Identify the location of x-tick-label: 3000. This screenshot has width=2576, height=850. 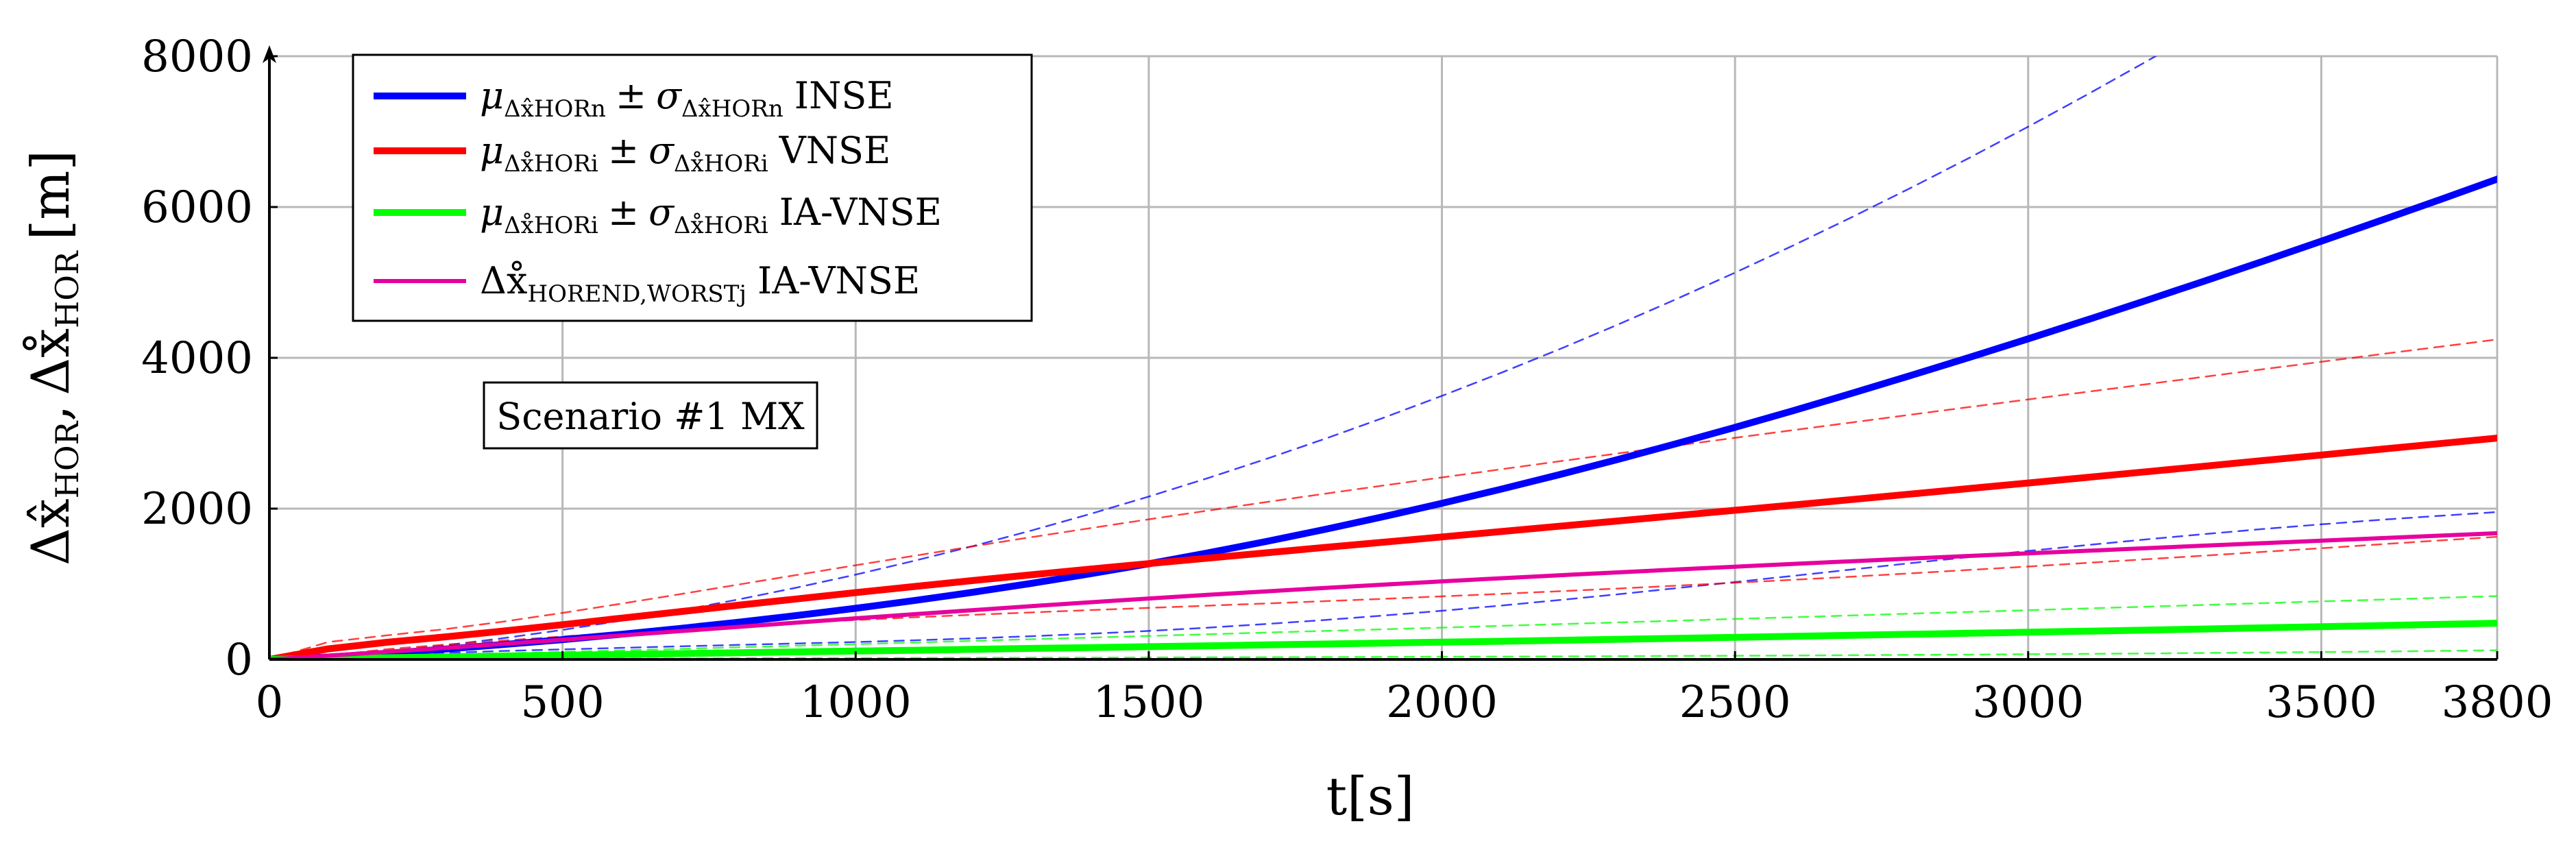
(2028, 702).